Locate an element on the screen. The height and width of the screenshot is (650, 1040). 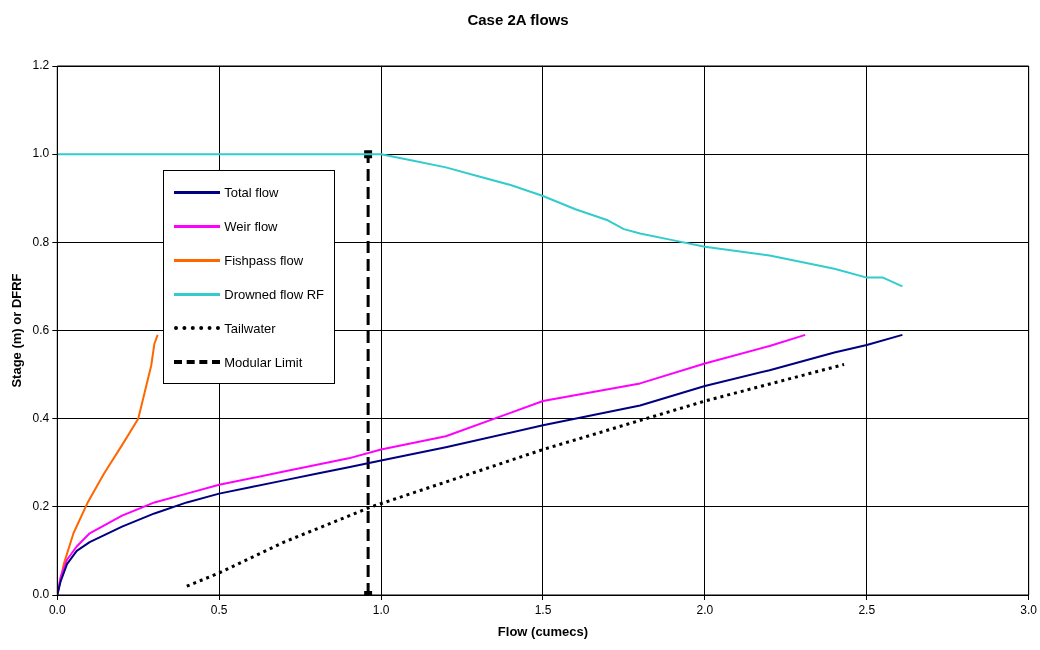
y-axis-title: Stage (m) or DFRF is located at coordinates (17, 330).